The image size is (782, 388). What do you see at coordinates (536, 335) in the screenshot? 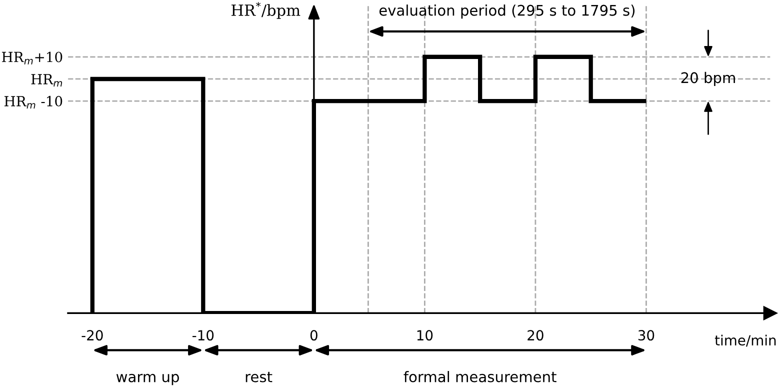
I see `x-tick-label: 20` at bounding box center [536, 335].